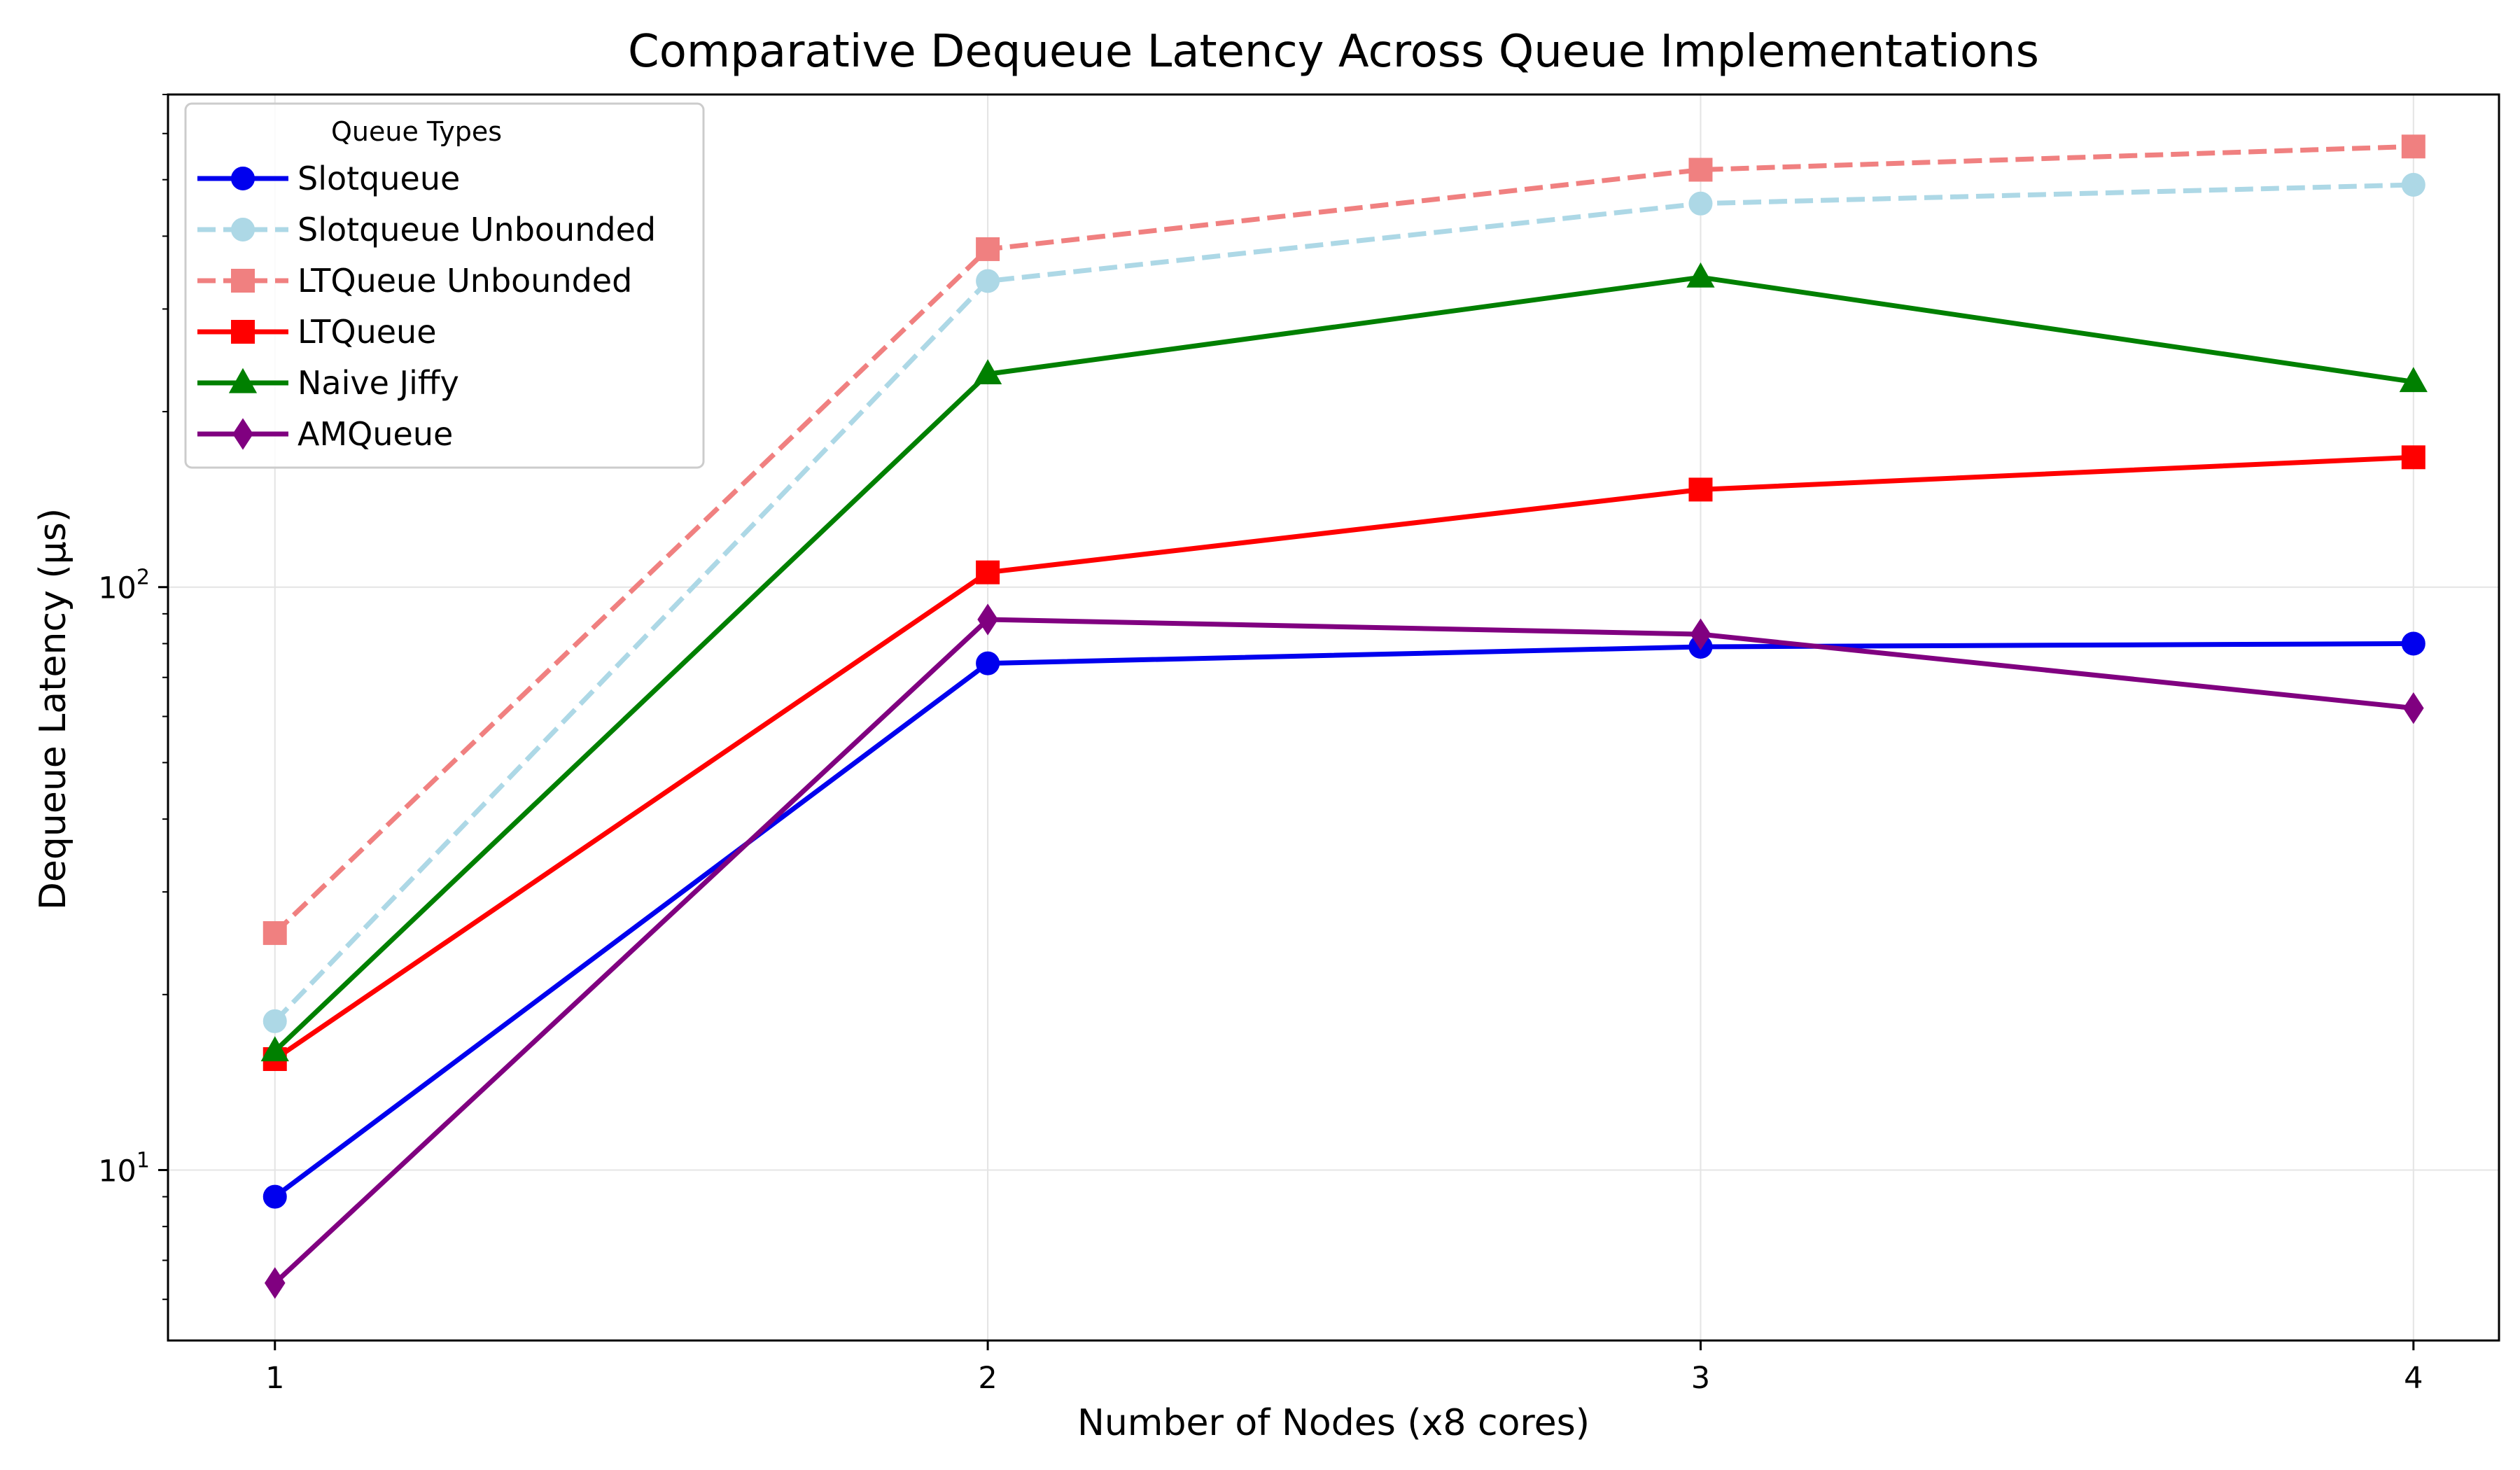 The image size is (2520, 1470). What do you see at coordinates (477, 229) in the screenshot?
I see `legend-label: Slotqueue Unbounded` at bounding box center [477, 229].